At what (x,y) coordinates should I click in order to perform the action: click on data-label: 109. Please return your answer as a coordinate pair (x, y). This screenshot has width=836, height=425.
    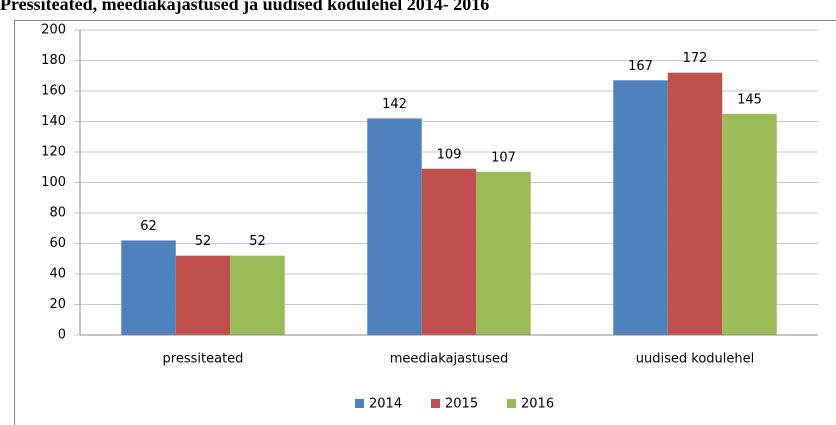
    Looking at the image, I should click on (449, 154).